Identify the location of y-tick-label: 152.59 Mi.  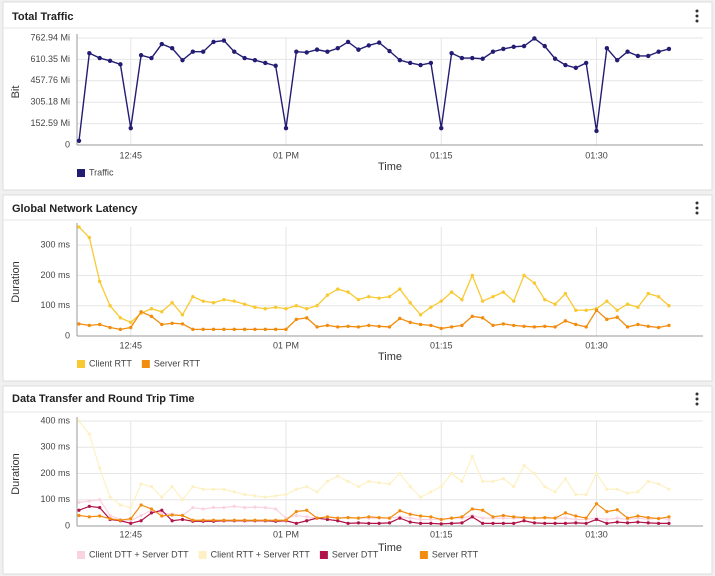
(50, 123).